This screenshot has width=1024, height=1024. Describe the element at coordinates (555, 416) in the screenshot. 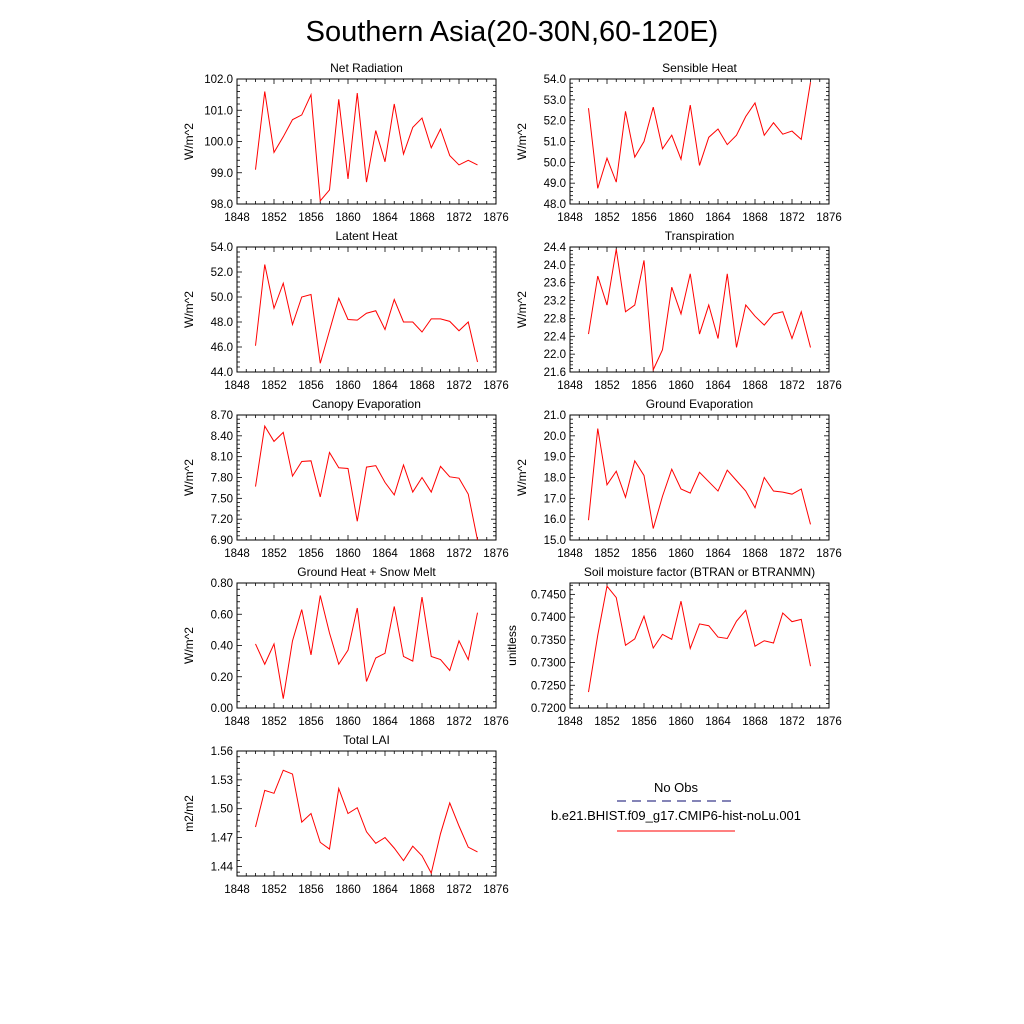

I see `y-tick-label: 21.0` at that location.